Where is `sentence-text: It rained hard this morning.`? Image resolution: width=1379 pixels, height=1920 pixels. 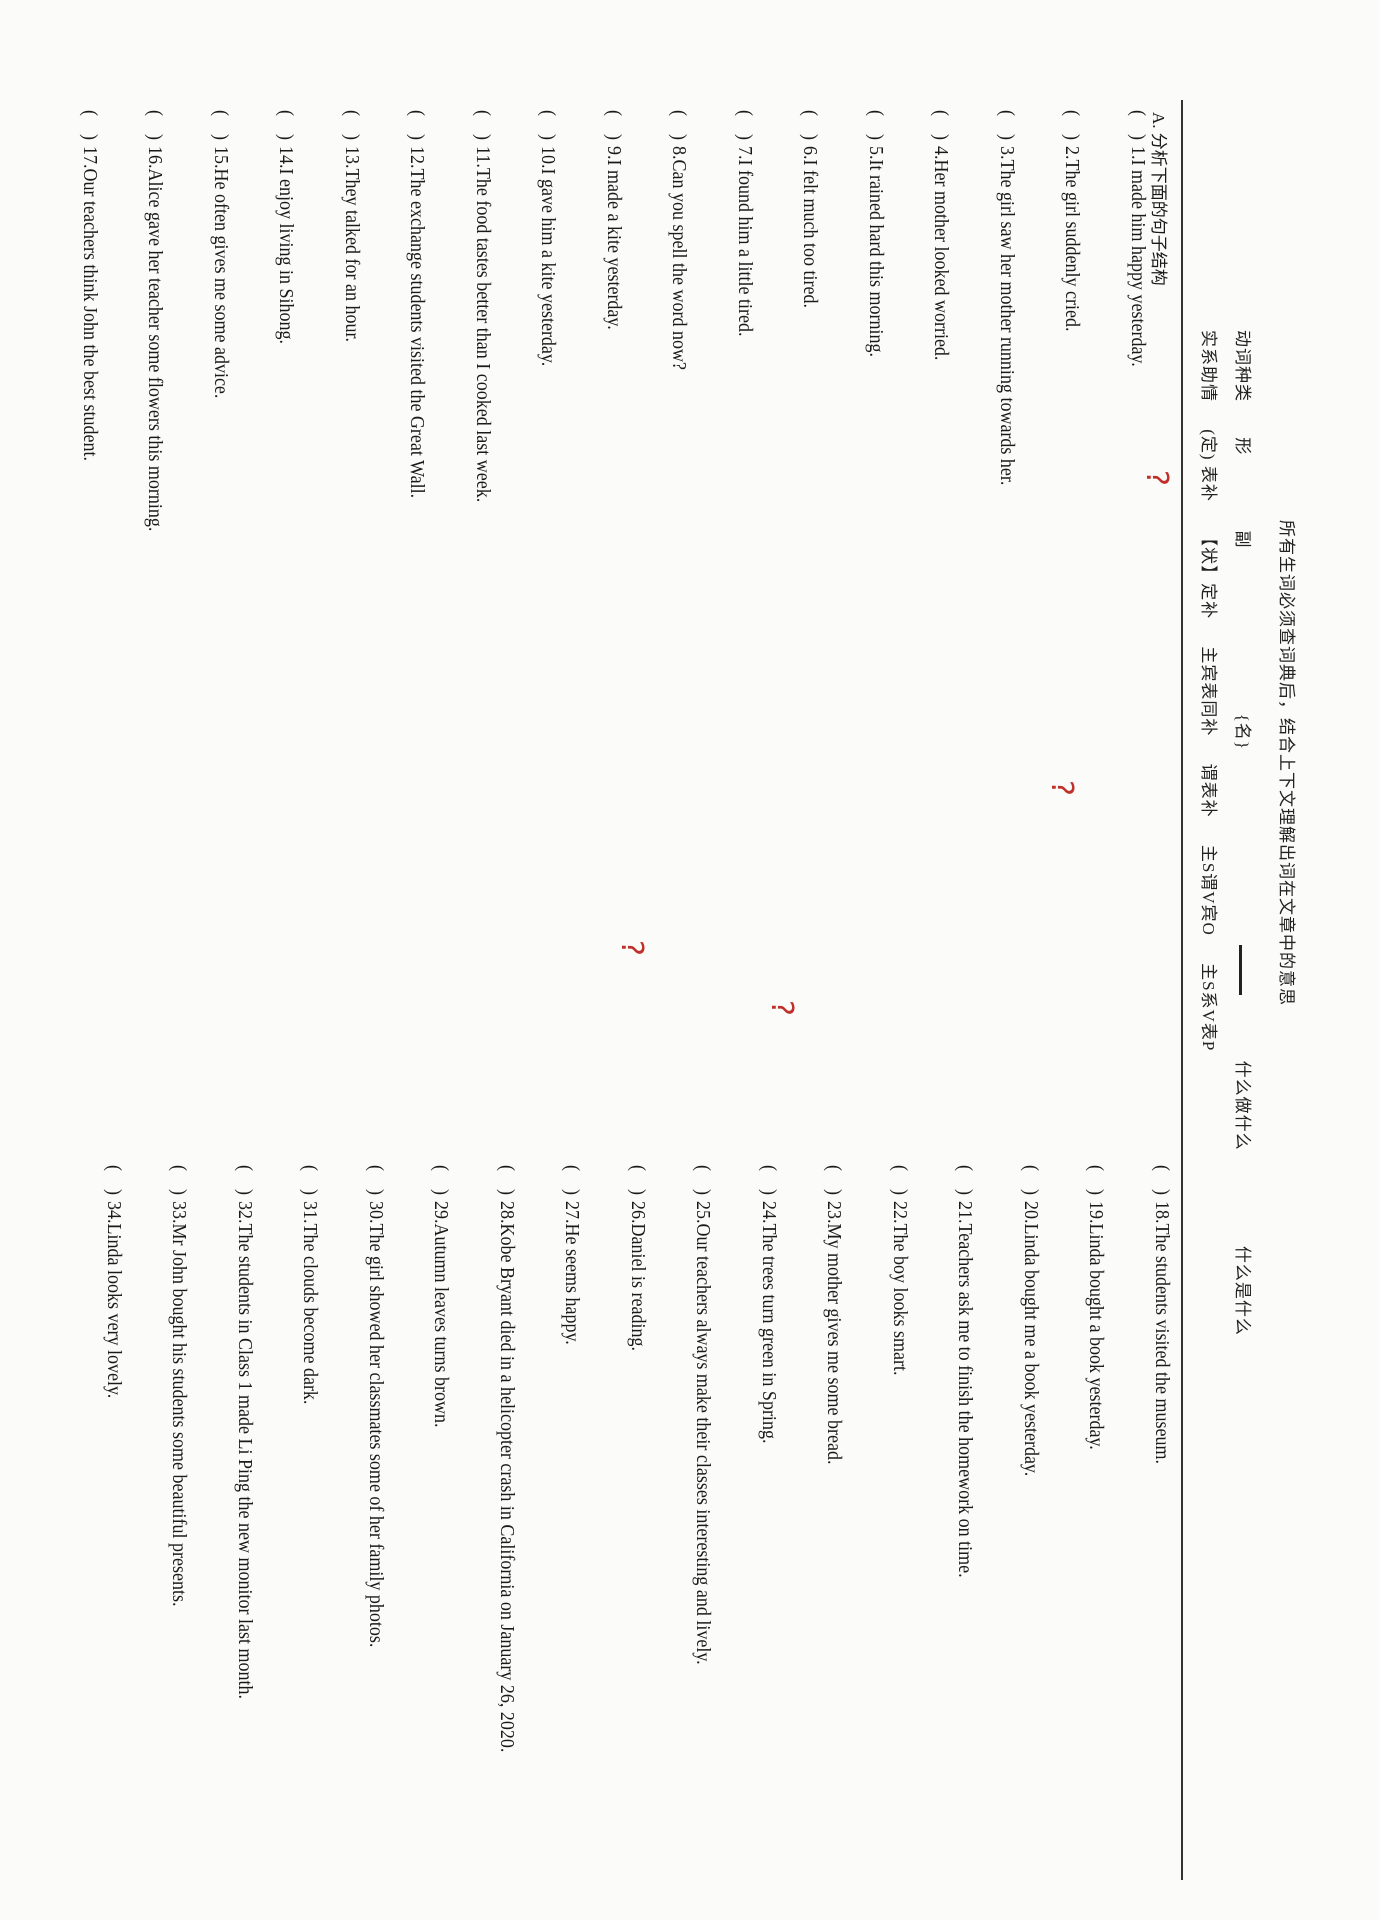
sentence-text: It rained hard this morning. is located at coordinates (876, 258).